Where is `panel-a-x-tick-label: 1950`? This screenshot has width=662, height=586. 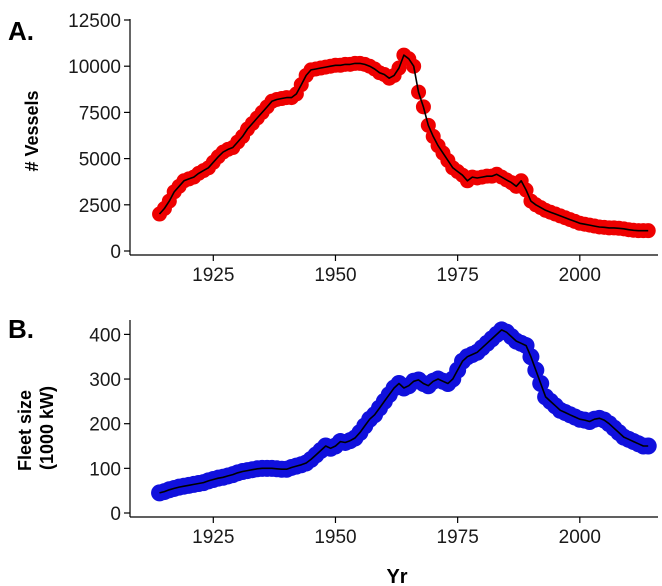 panel-a-x-tick-label: 1950 is located at coordinates (335, 275).